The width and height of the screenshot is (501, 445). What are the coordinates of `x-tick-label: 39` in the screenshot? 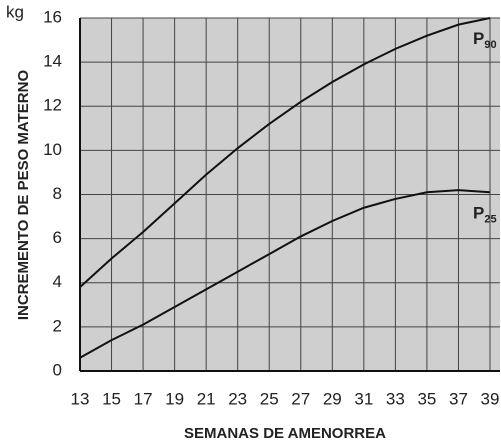 It's located at (490, 398).